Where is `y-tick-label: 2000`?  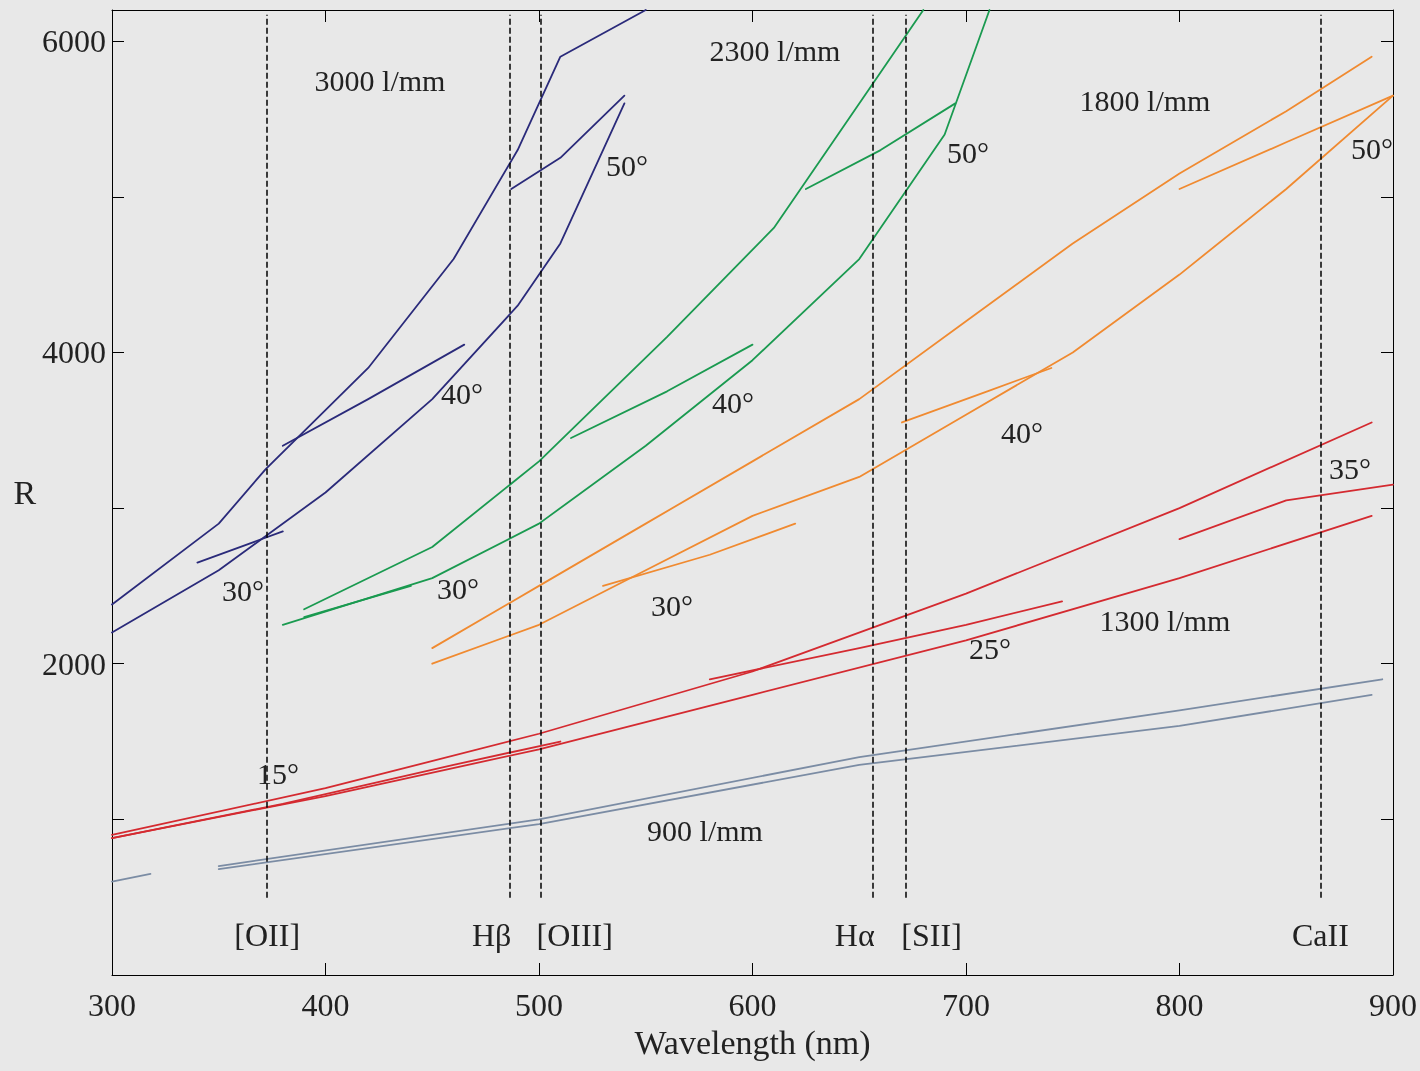
y-tick-label: 2000 is located at coordinates (74, 663).